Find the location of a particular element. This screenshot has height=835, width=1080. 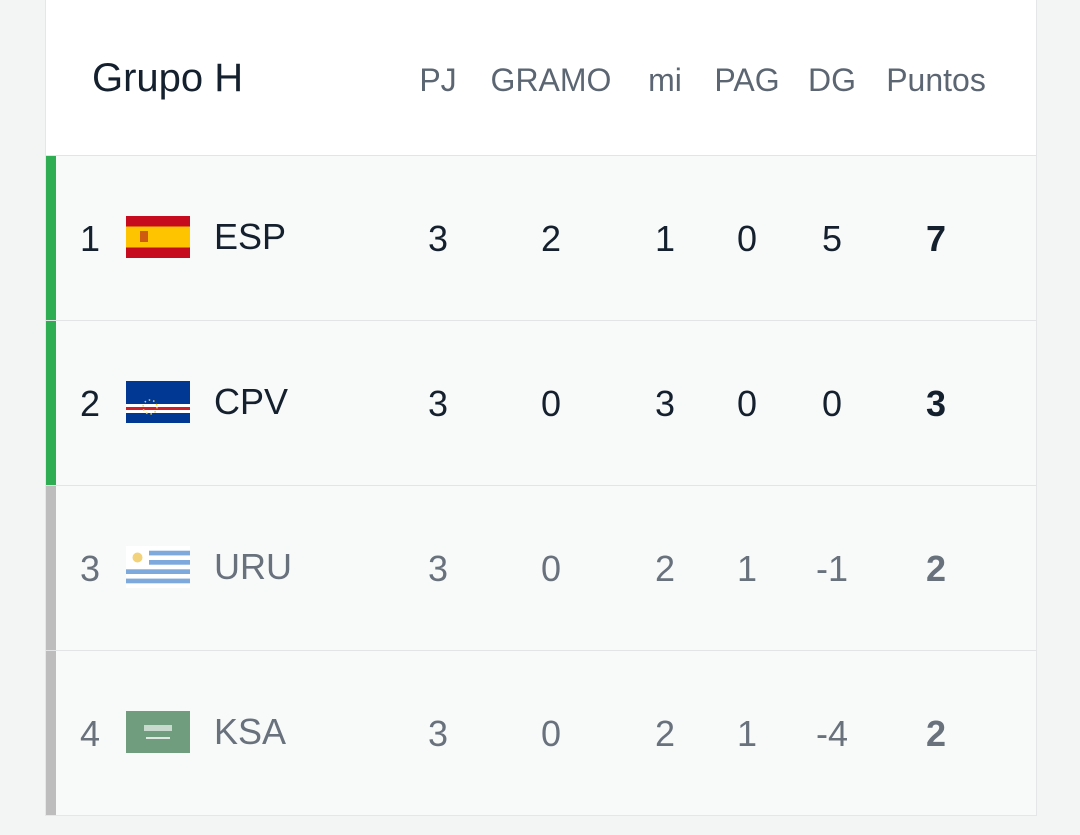

stat-cell: -4 is located at coordinates (832, 733).